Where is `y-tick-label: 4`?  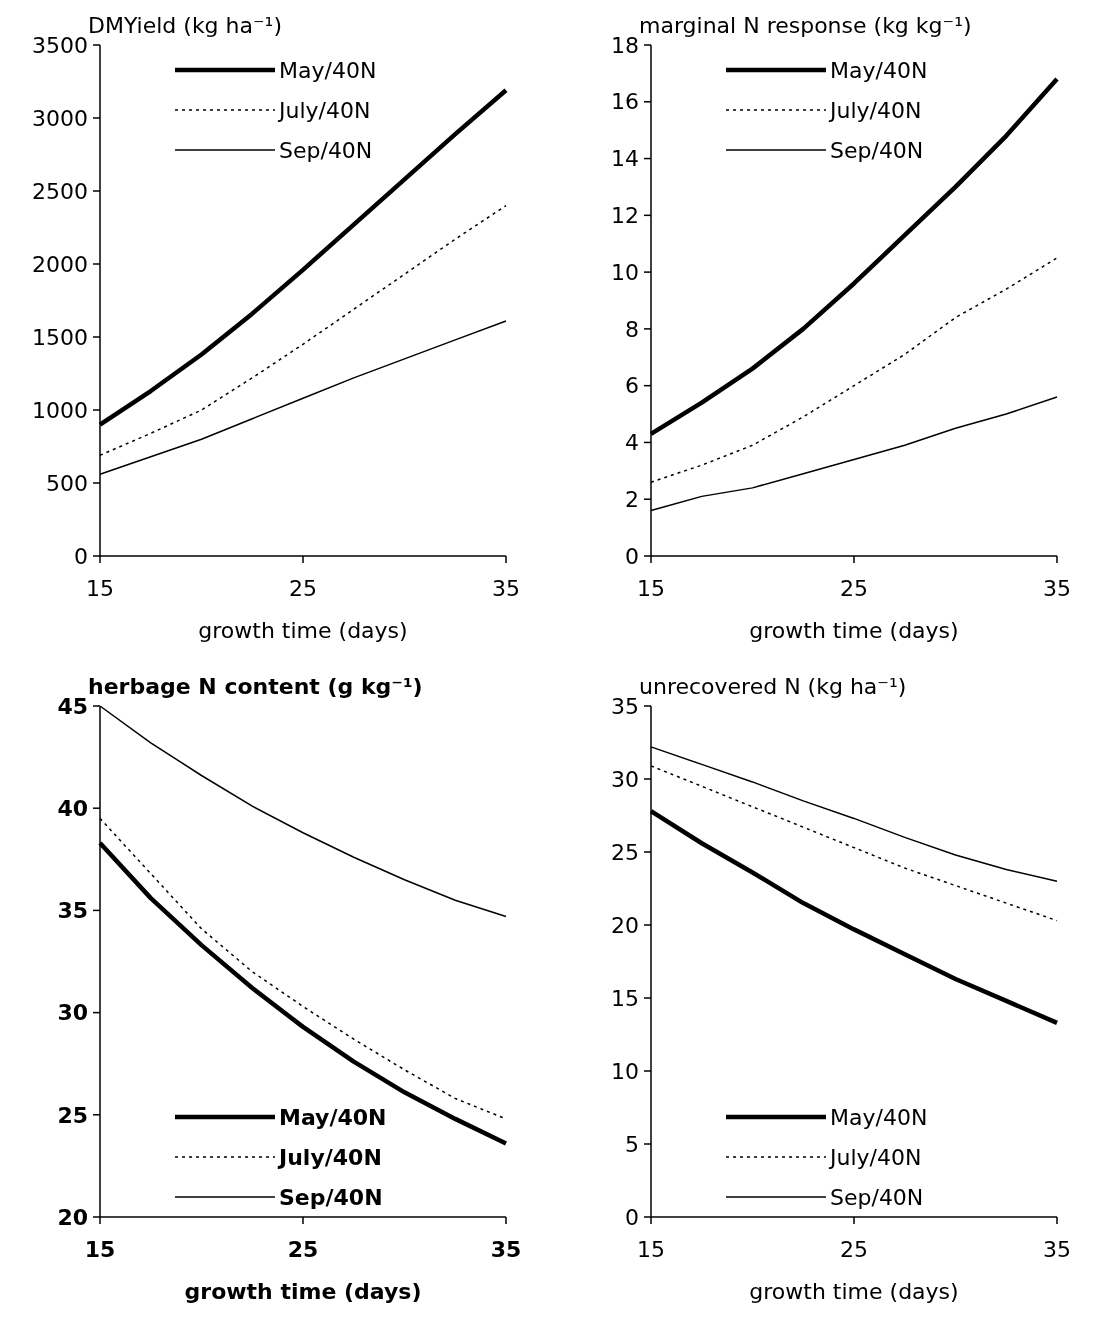 y-tick-label: 4 is located at coordinates (632, 443).